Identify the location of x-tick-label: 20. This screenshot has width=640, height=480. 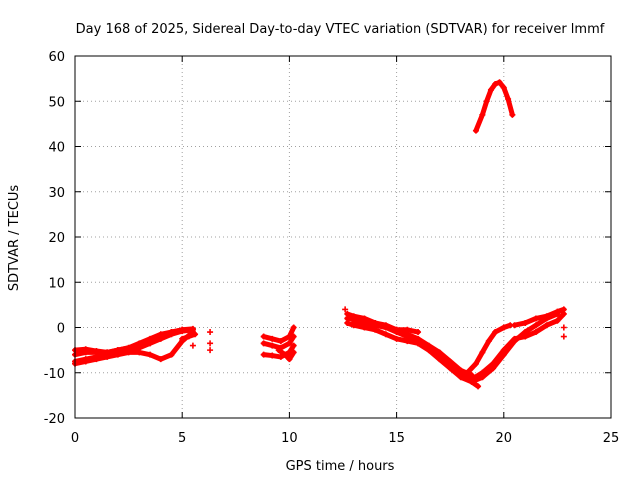
(504, 438).